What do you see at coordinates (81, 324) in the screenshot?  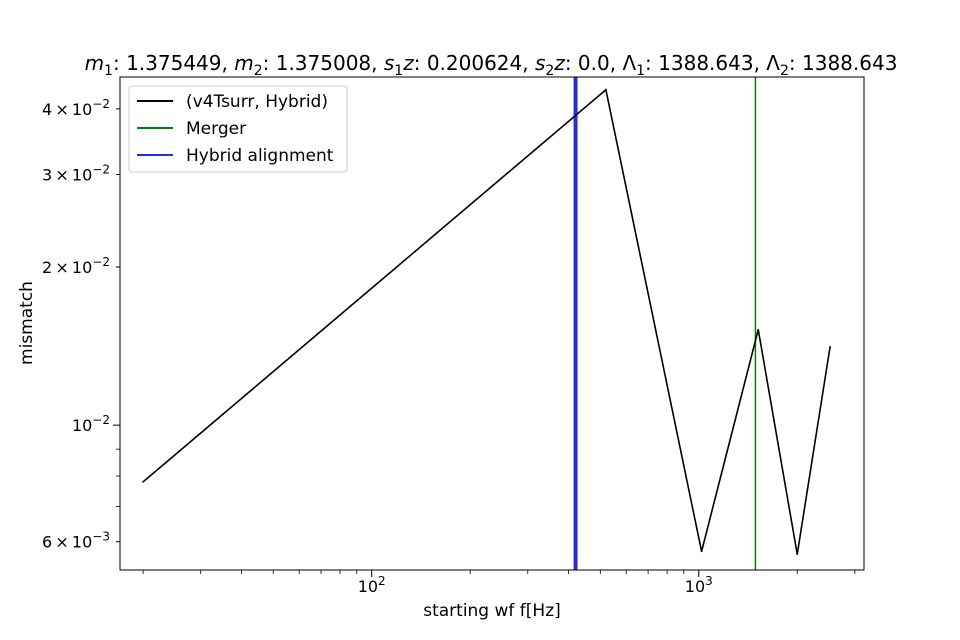 I see `y-axis-ticks: 6 × 10−3 10−2 2 × 10−2 3 × 10−2 4 × 10−2` at bounding box center [81, 324].